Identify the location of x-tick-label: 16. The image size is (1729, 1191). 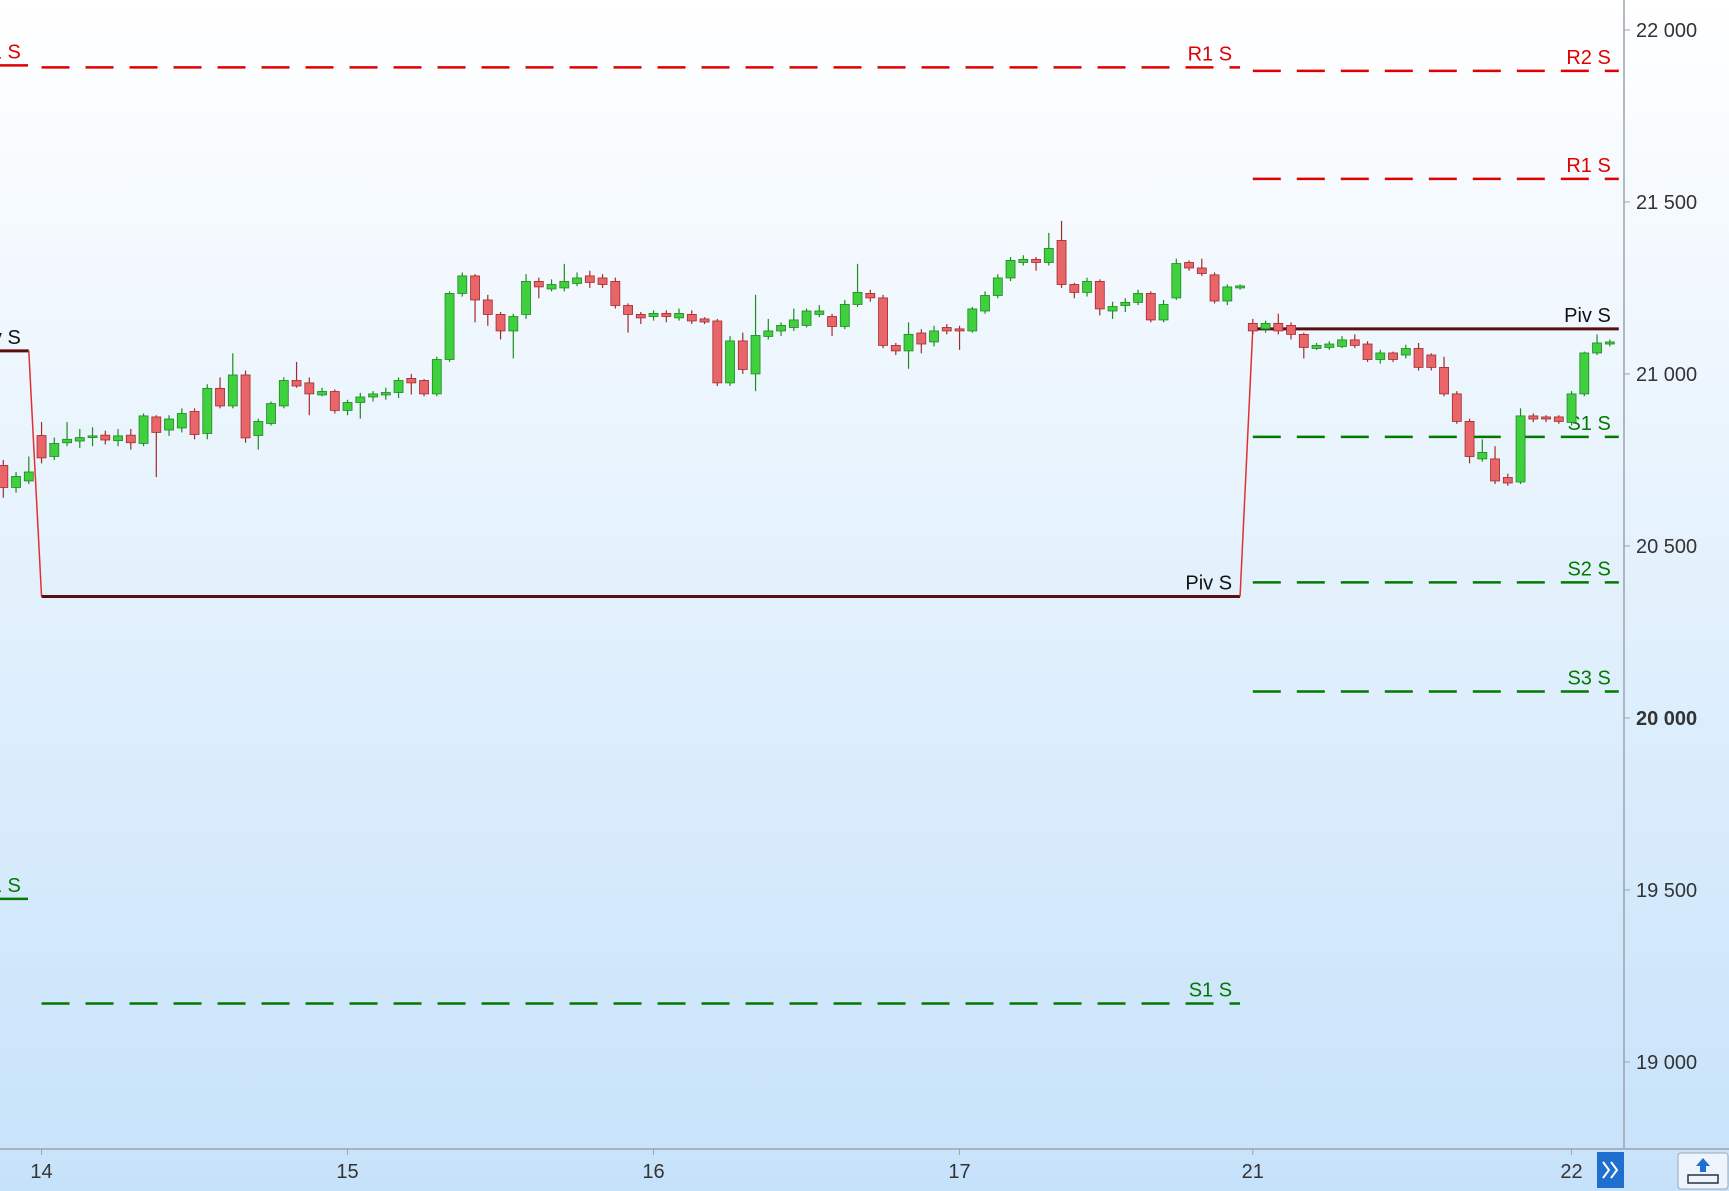
(653, 1172).